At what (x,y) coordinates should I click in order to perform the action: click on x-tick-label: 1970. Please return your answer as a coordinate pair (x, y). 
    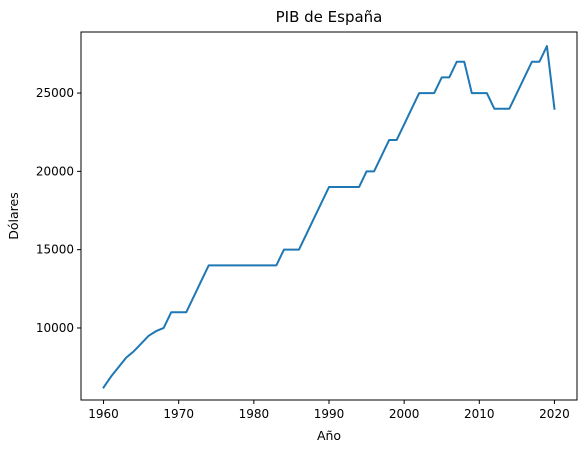
    Looking at the image, I should click on (178, 414).